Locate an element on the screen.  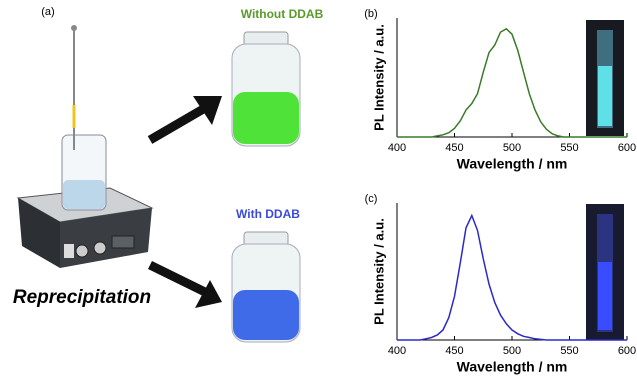
panel-label: (b) is located at coordinates (370, 14).